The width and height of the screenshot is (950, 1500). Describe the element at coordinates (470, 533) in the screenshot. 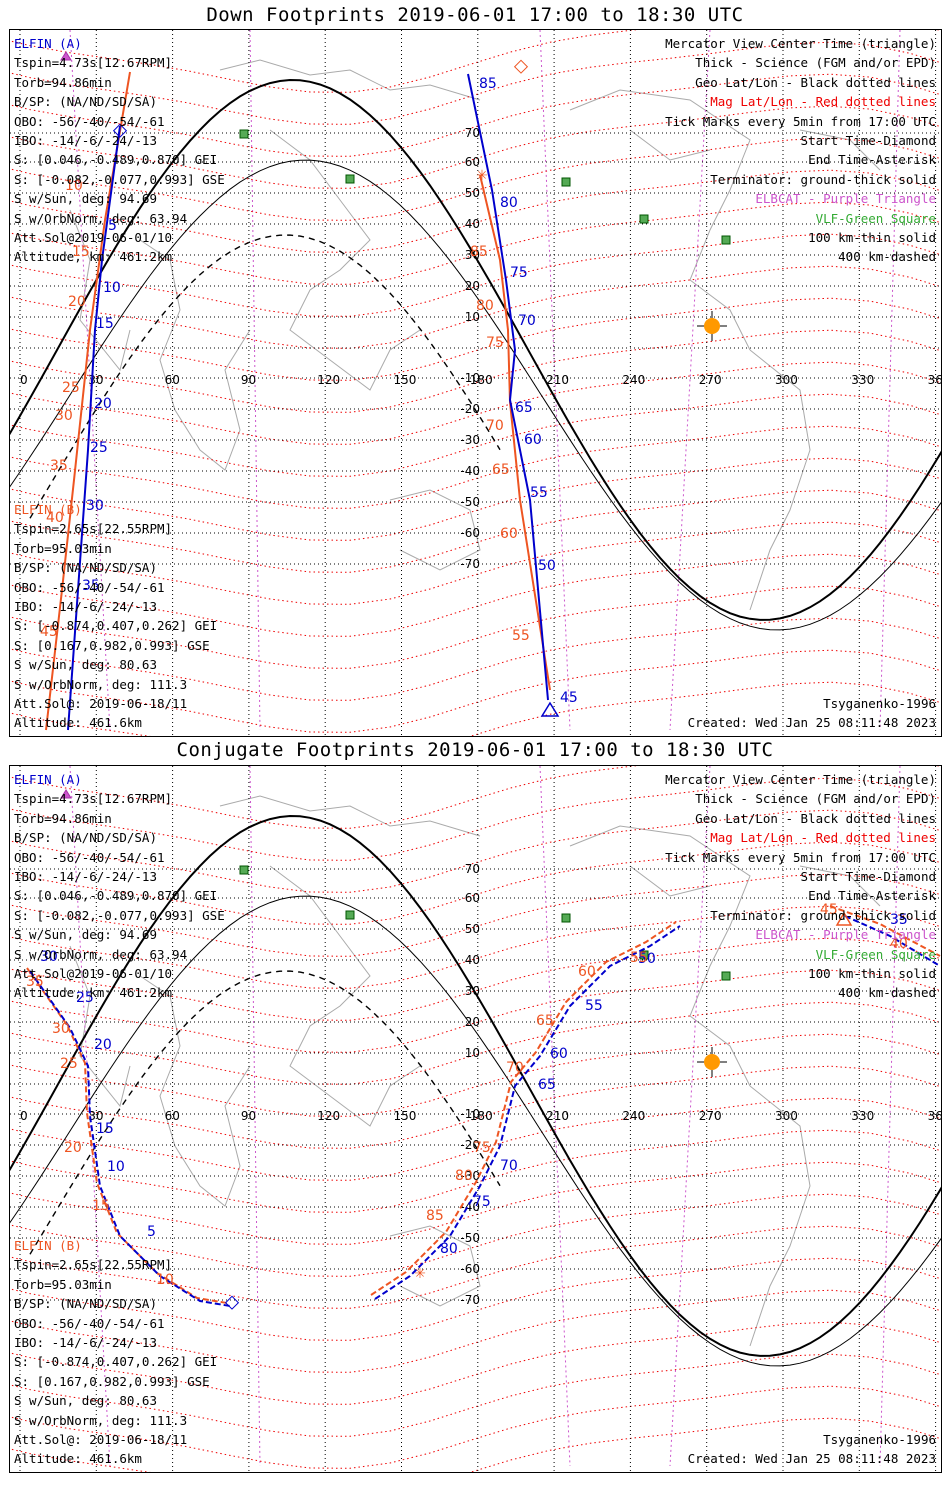

I see `lat-tick-label: -60` at that location.